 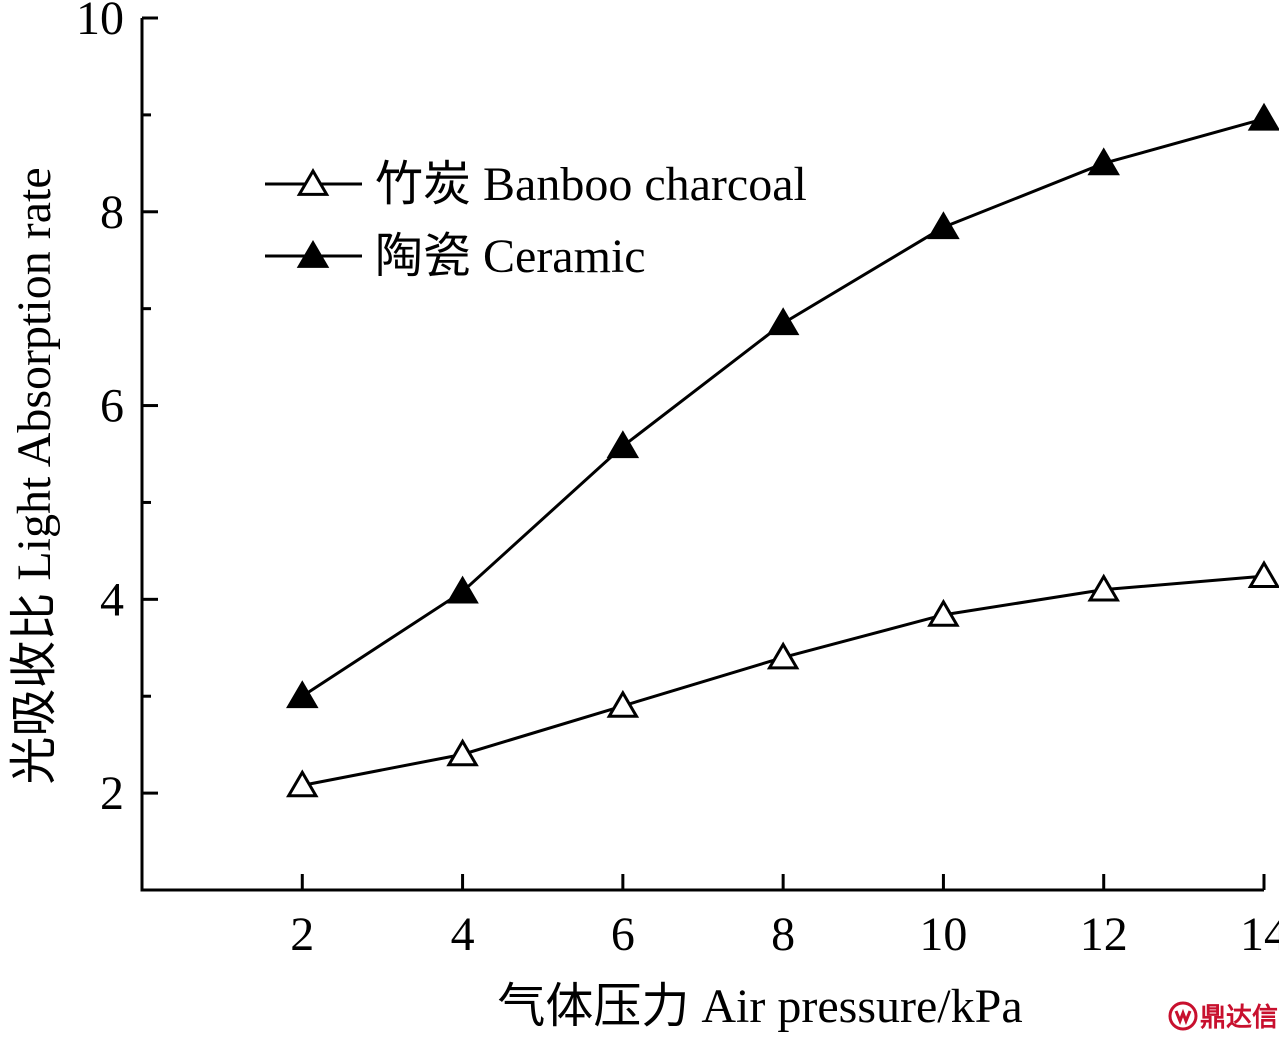 I want to click on y-tick-label: 10, so click(x=100, y=22).